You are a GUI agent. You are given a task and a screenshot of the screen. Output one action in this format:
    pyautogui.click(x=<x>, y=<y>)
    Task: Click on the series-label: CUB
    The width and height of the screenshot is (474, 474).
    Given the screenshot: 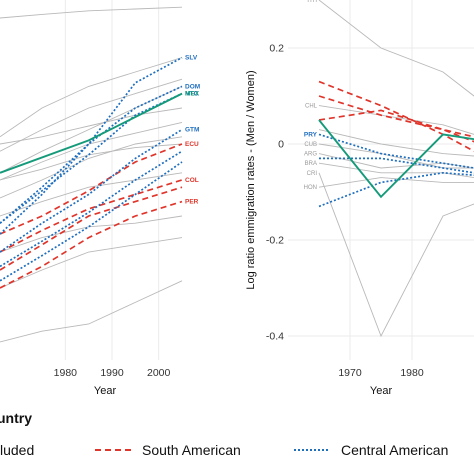 What is the action you would take?
    pyautogui.click(x=310, y=145)
    